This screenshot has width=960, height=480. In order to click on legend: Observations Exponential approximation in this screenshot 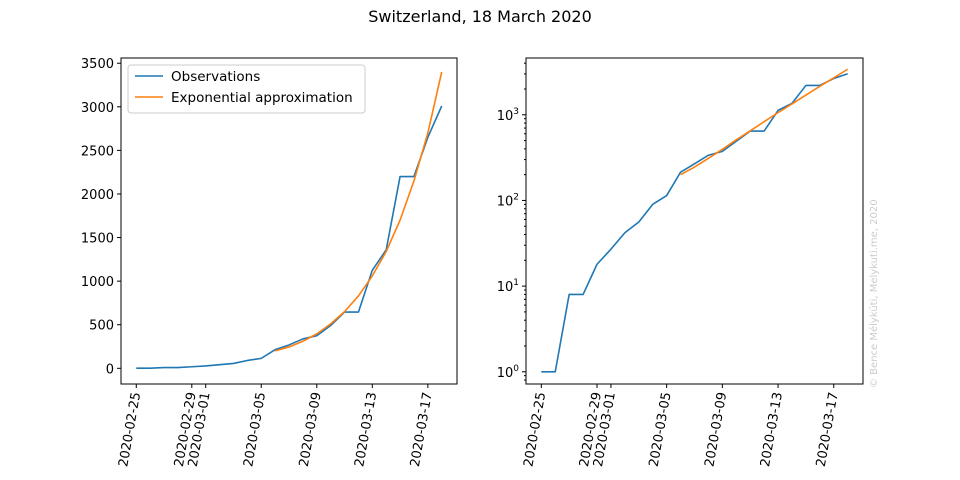, I will do `click(246, 89)`.